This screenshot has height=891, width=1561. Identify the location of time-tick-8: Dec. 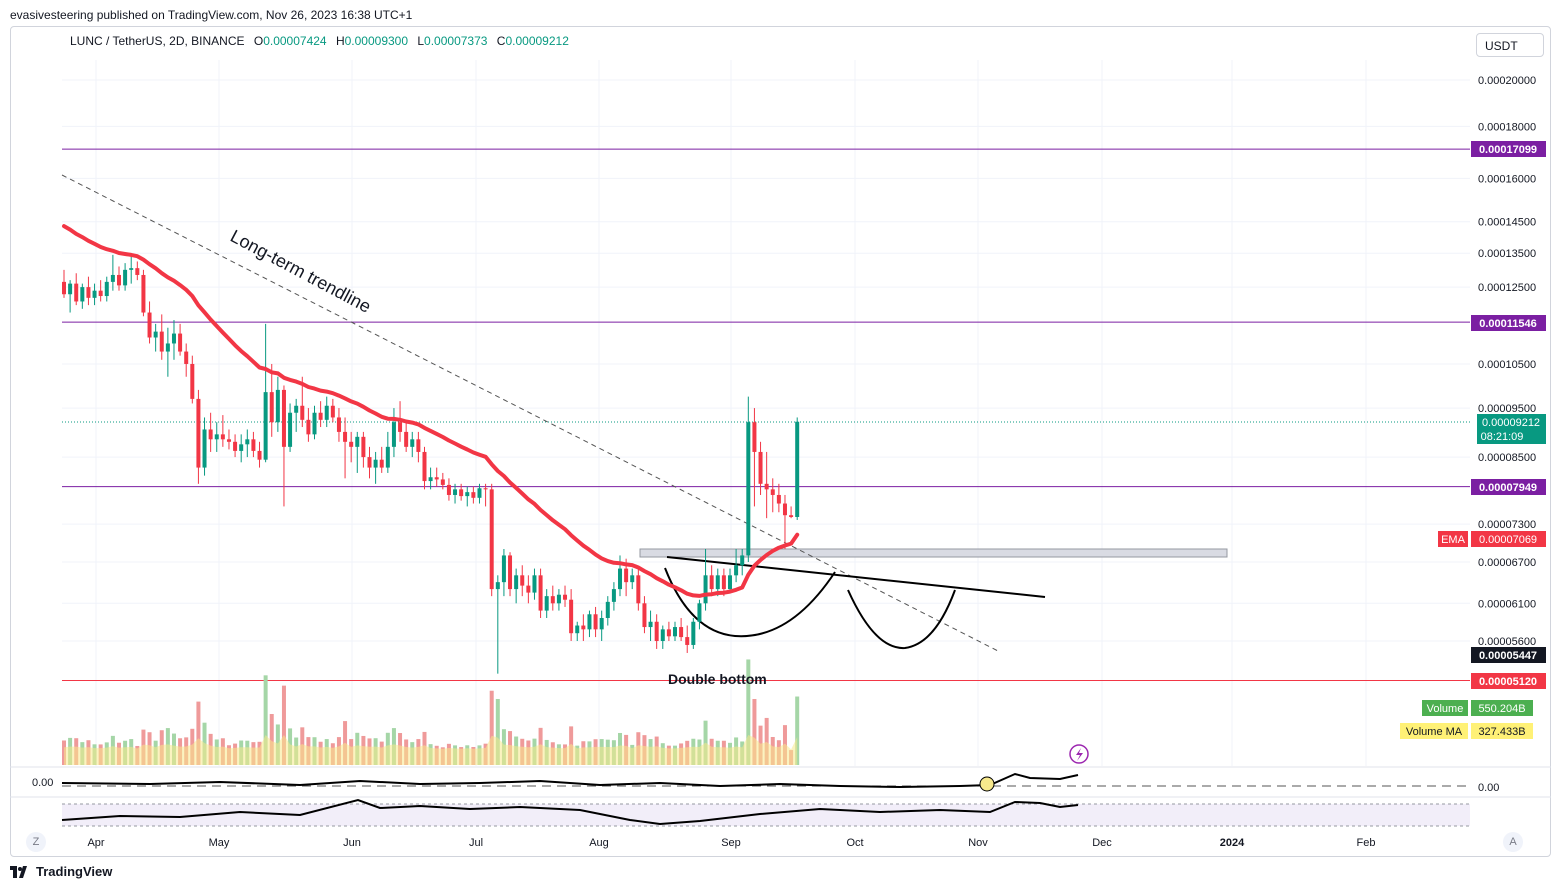
(1102, 843).